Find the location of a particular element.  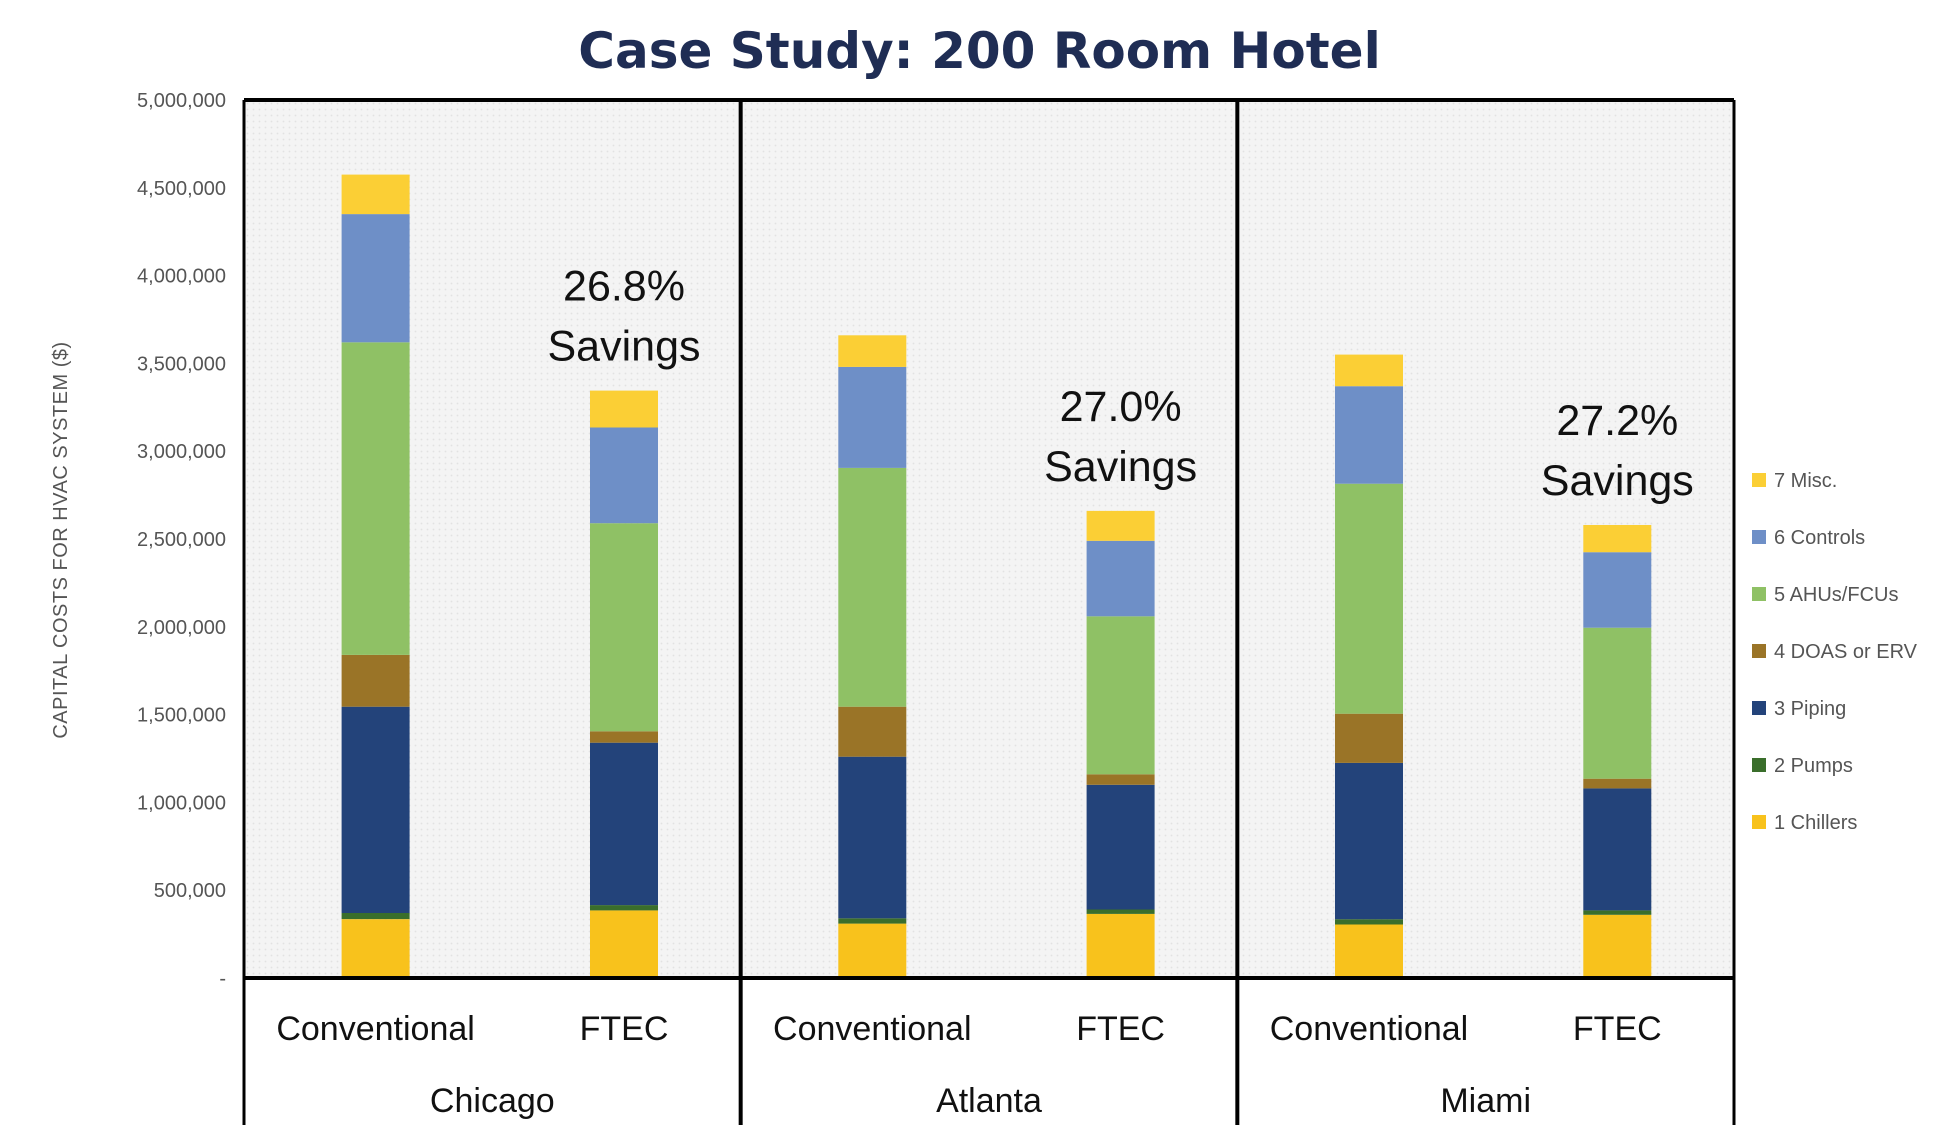

y-tick-label: 4,500,000 is located at coordinates (181, 189).